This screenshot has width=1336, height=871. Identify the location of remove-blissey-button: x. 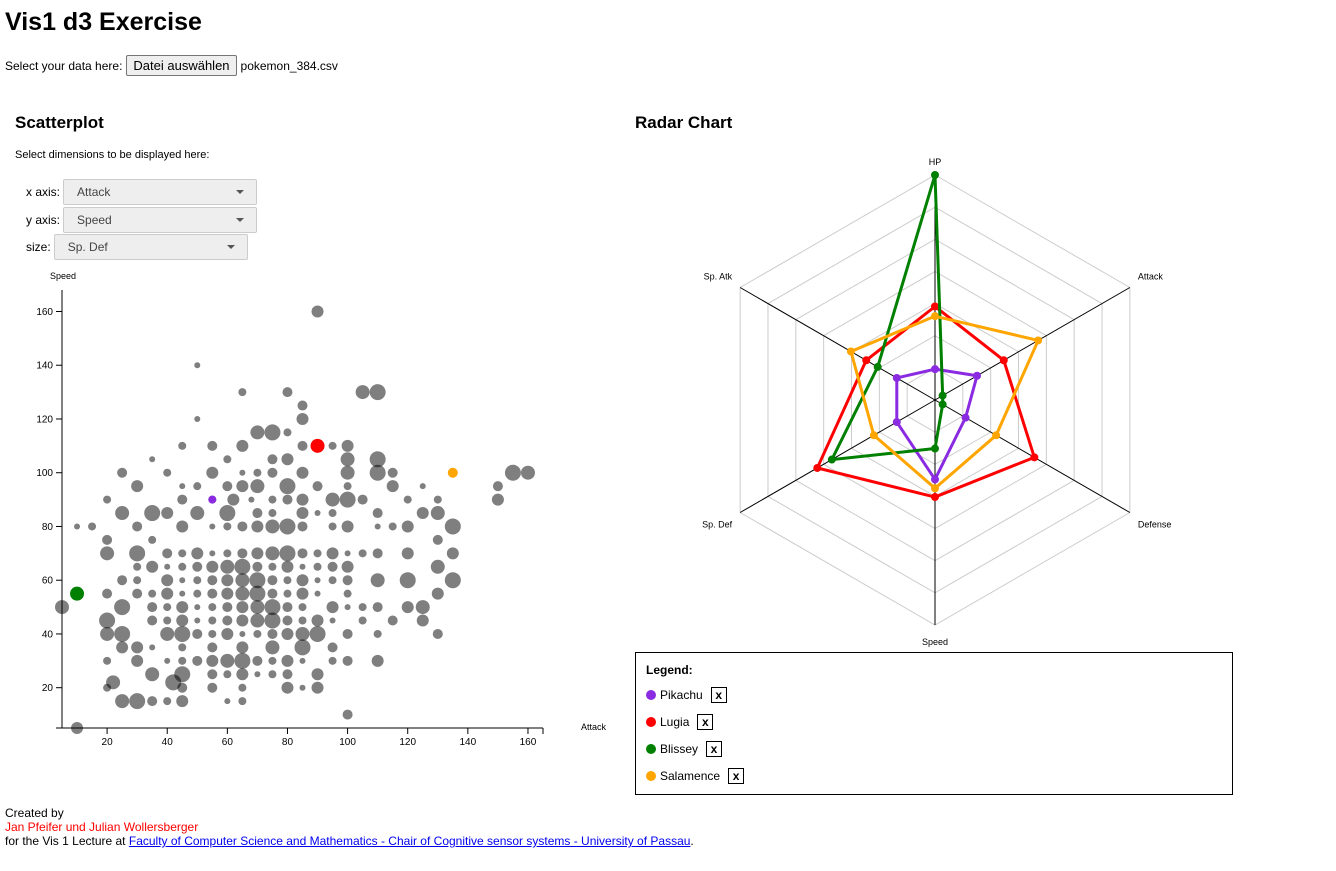
(714, 748).